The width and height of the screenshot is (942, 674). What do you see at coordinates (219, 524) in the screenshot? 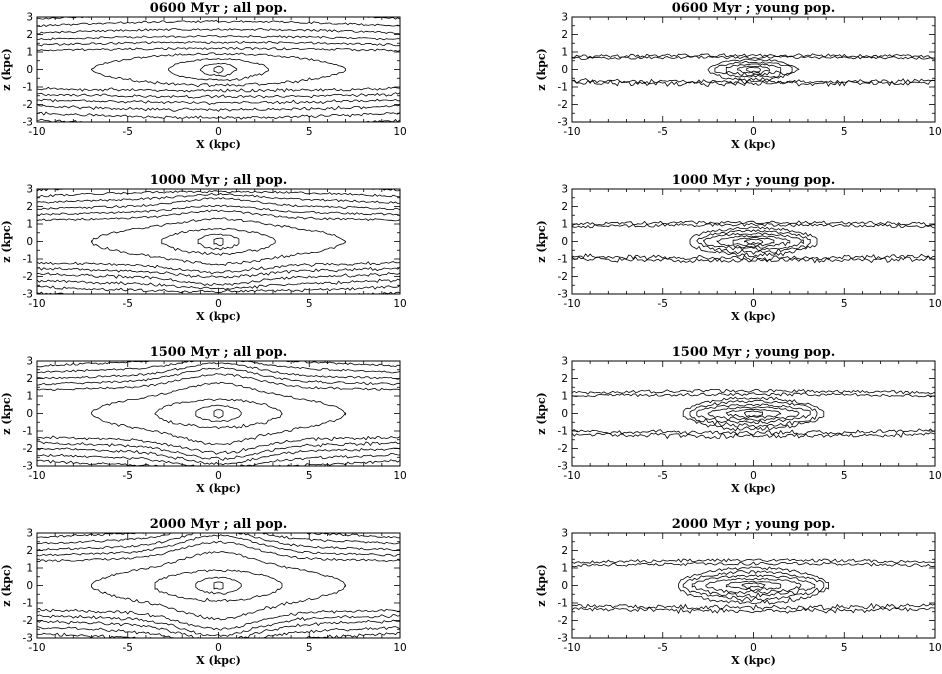
I see `panel-title: 2000 Myr ; all pop.` at bounding box center [219, 524].